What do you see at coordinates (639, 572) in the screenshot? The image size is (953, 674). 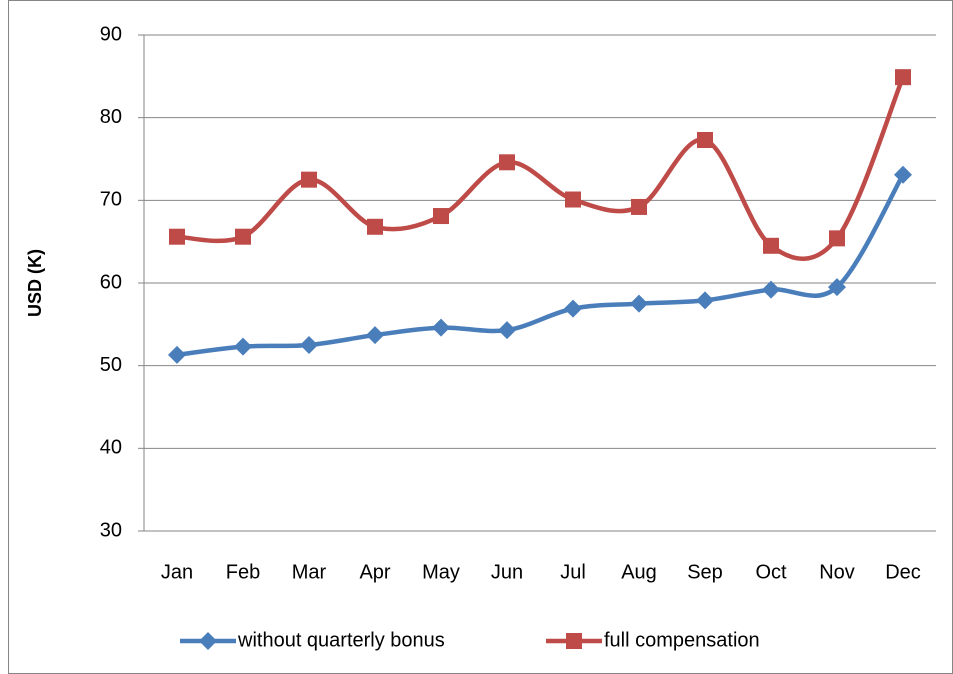 I see `x-tick-label: Aug` at bounding box center [639, 572].